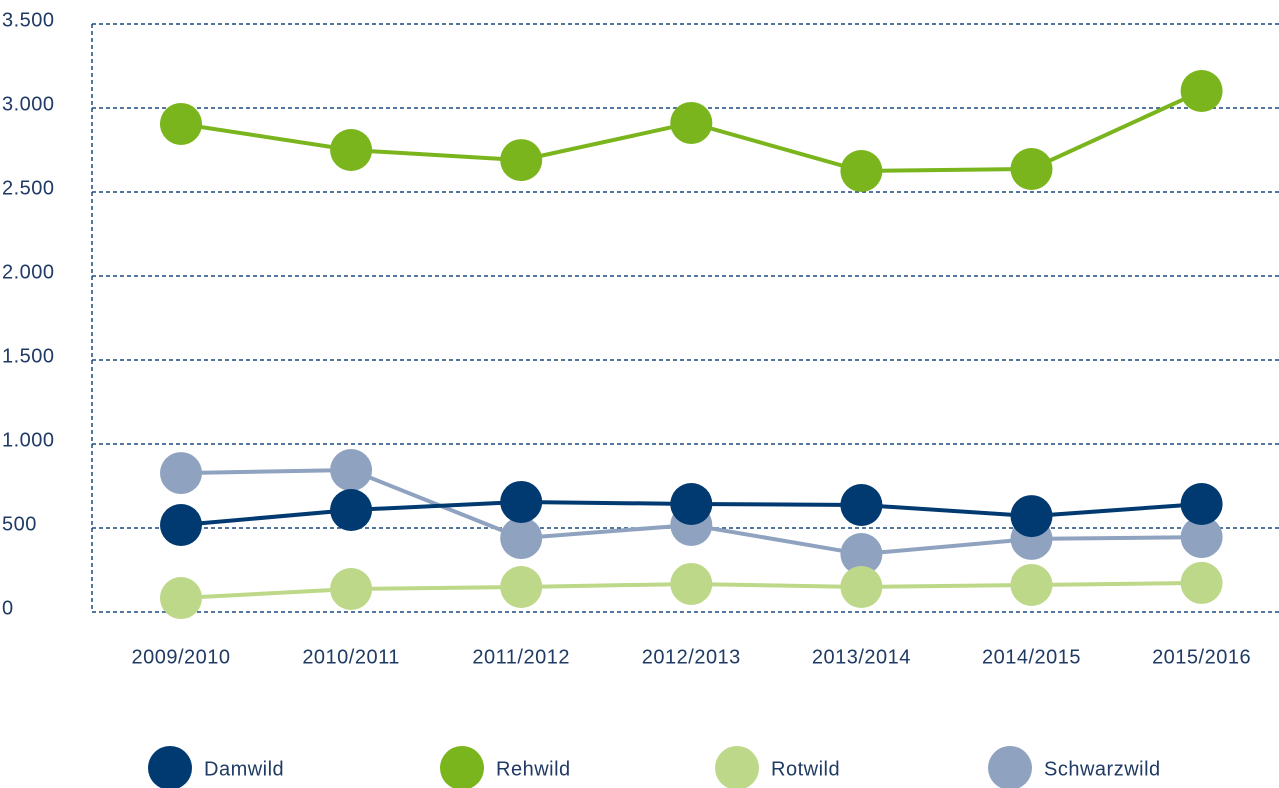 The width and height of the screenshot is (1279, 788). I want to click on x-tick-label: 2009/2010, so click(180, 657).